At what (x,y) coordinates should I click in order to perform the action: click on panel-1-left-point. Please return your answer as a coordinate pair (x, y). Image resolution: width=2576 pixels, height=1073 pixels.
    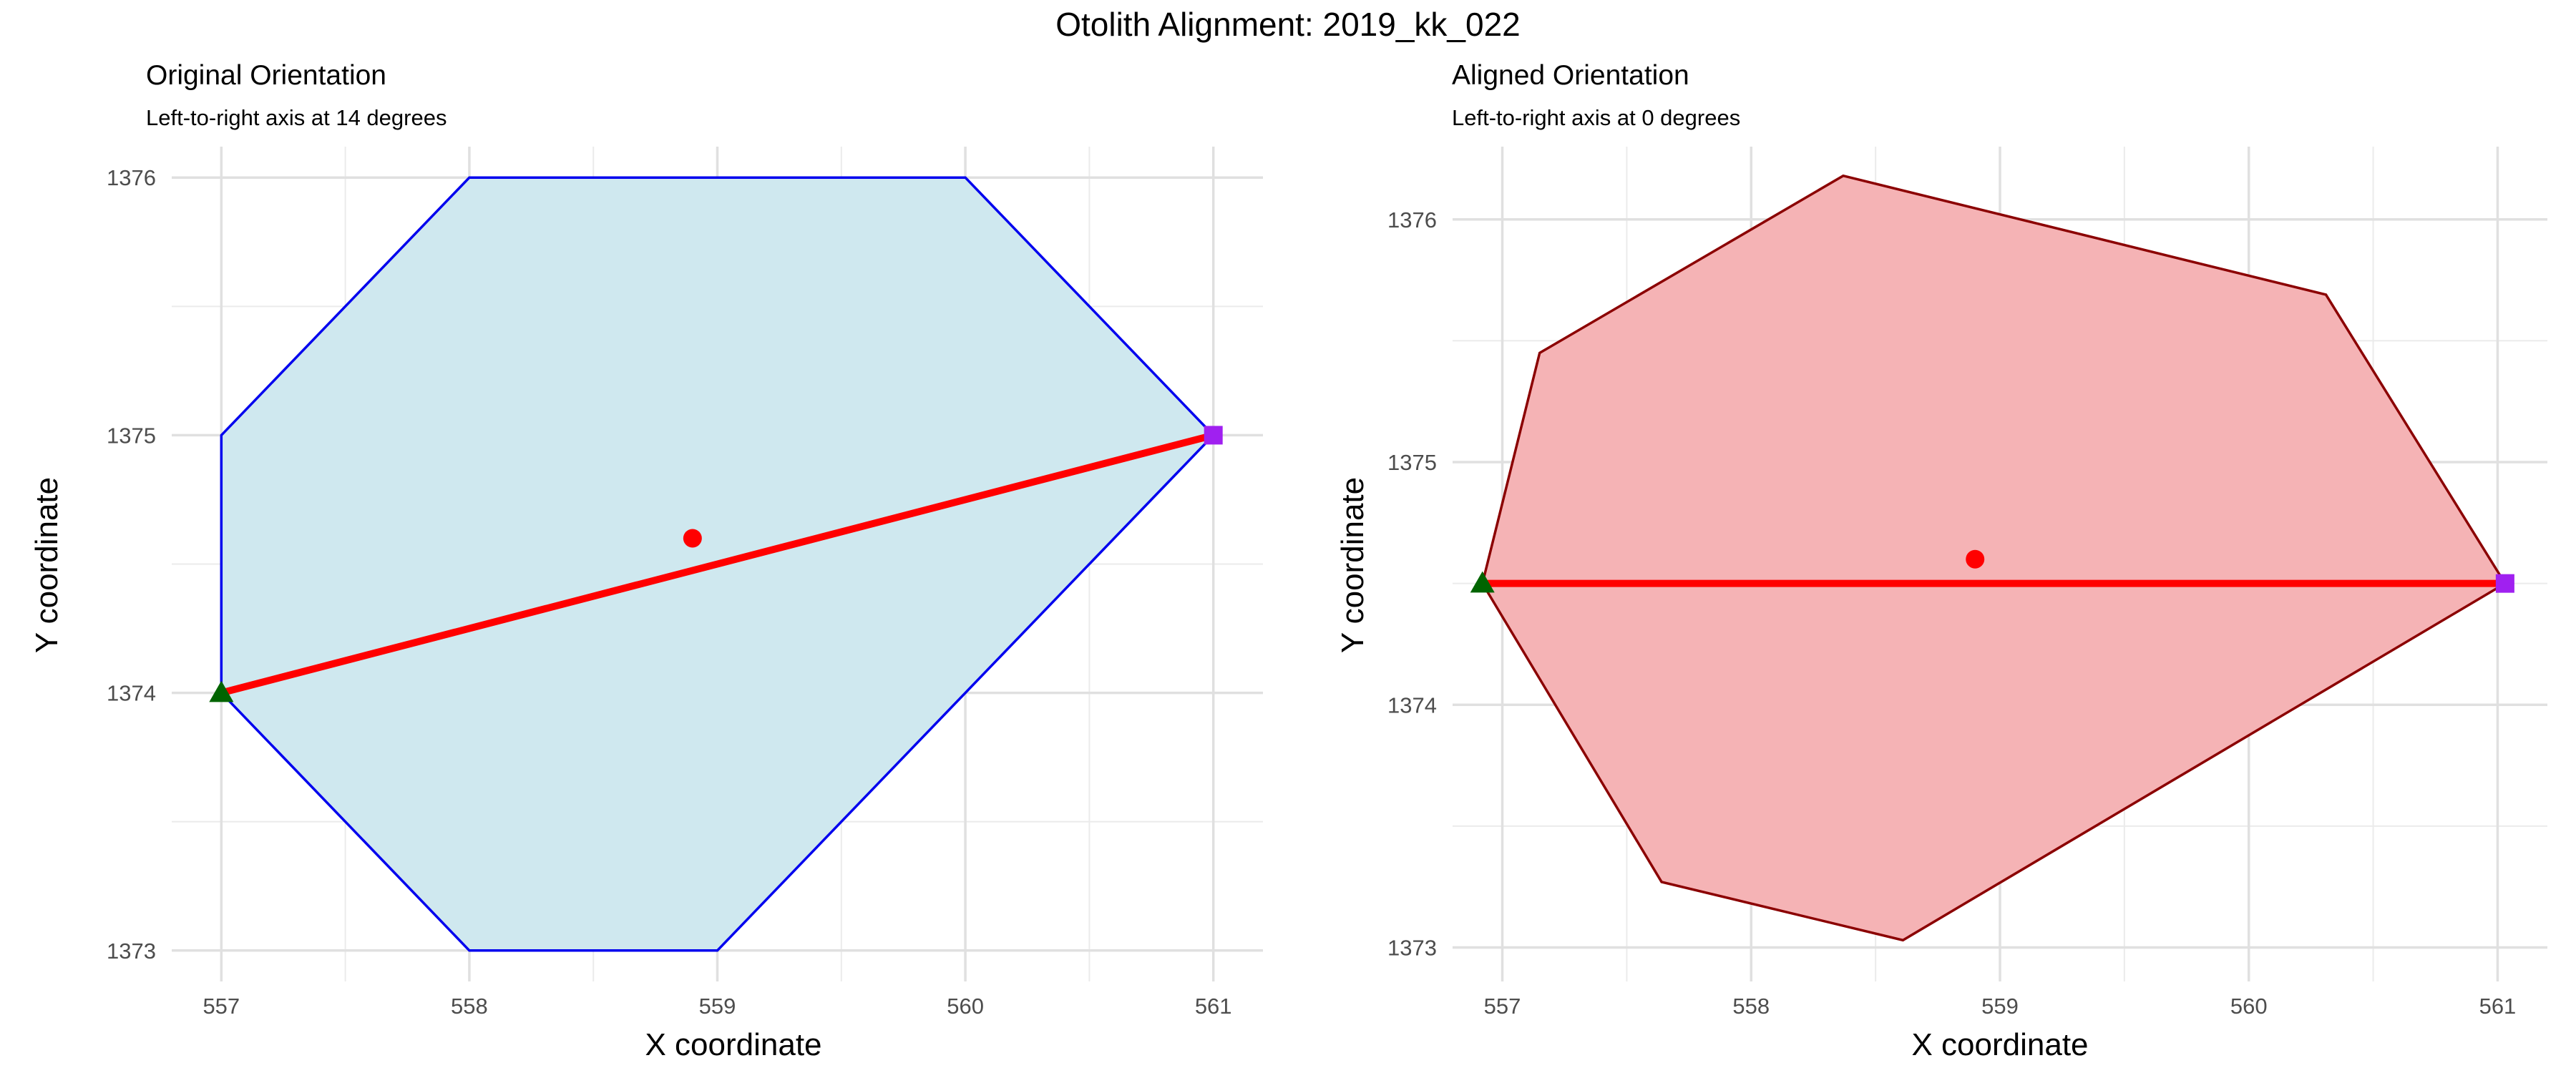
    Looking at the image, I should click on (221, 691).